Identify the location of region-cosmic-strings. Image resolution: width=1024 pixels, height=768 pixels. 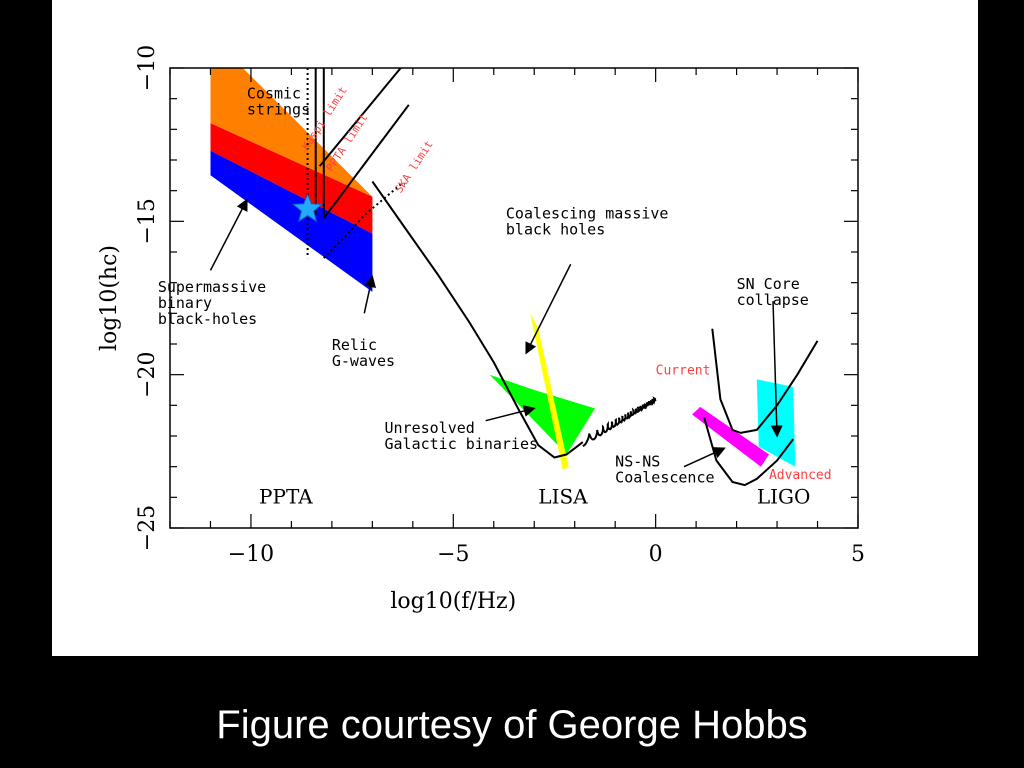
(291, 132).